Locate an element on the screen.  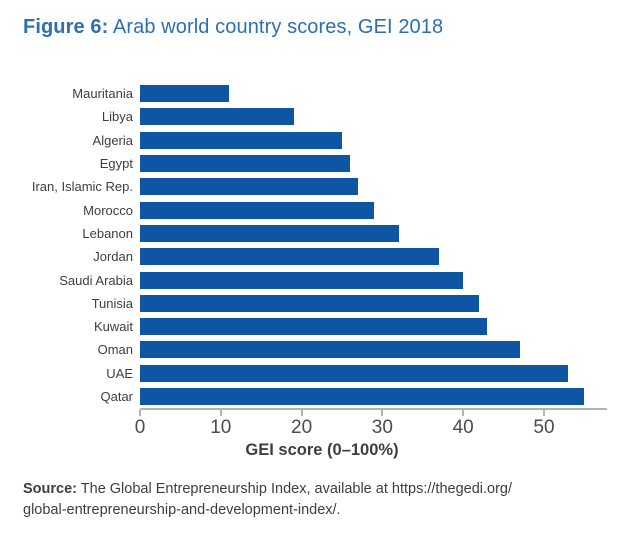
category-label: Algeria is located at coordinates (112, 140).